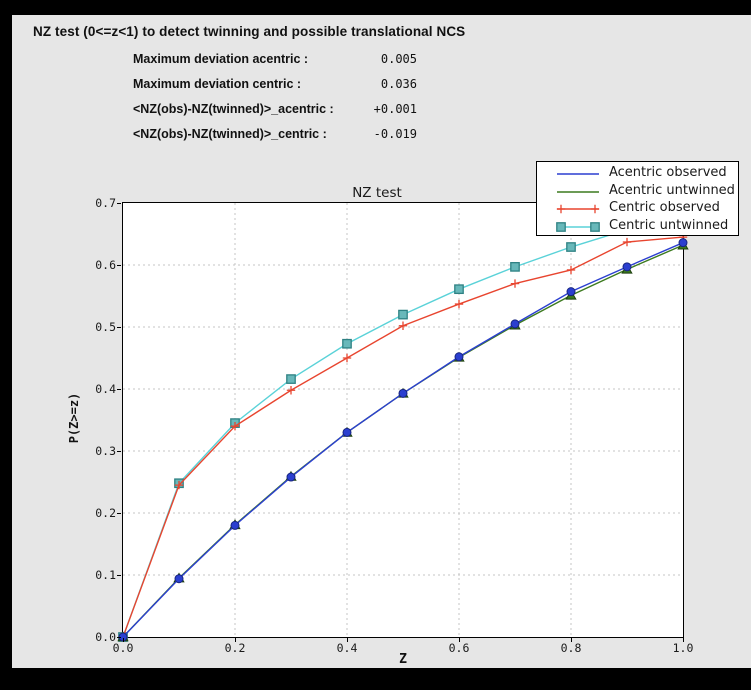 The width and height of the screenshot is (751, 690). What do you see at coordinates (230, 134) in the screenshot?
I see `stat-label: <NZ(obs)-NZ(twinned)>_centric :` at bounding box center [230, 134].